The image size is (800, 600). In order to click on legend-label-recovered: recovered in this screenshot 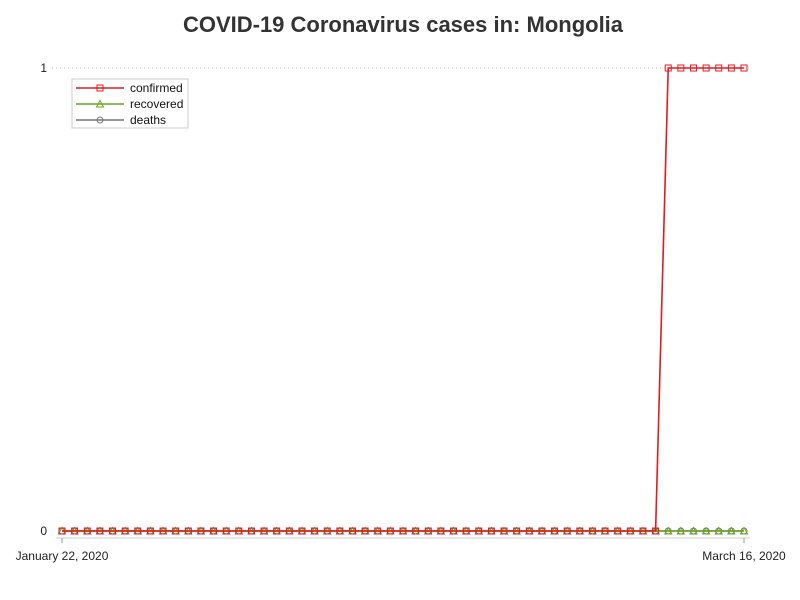, I will do `click(156, 104)`.